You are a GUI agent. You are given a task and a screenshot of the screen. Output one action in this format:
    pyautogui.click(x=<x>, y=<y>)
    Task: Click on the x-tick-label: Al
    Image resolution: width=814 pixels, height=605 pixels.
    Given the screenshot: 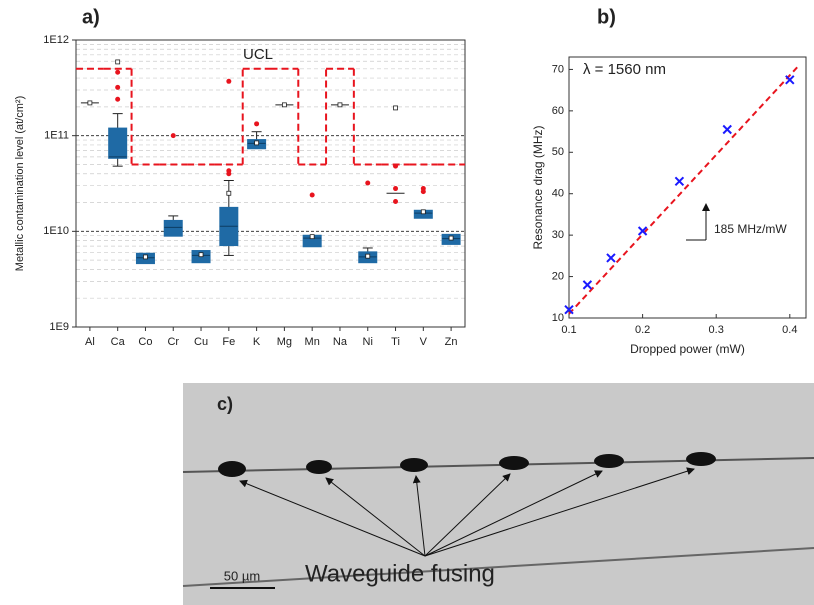 What is the action you would take?
    pyautogui.click(x=90, y=342)
    